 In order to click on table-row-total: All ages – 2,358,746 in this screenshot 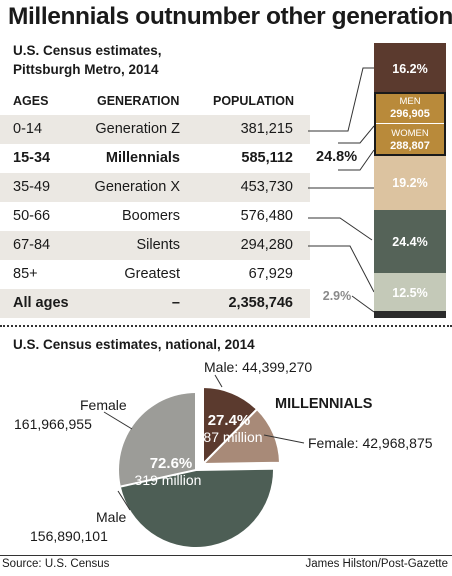, I will do `click(155, 303)`.